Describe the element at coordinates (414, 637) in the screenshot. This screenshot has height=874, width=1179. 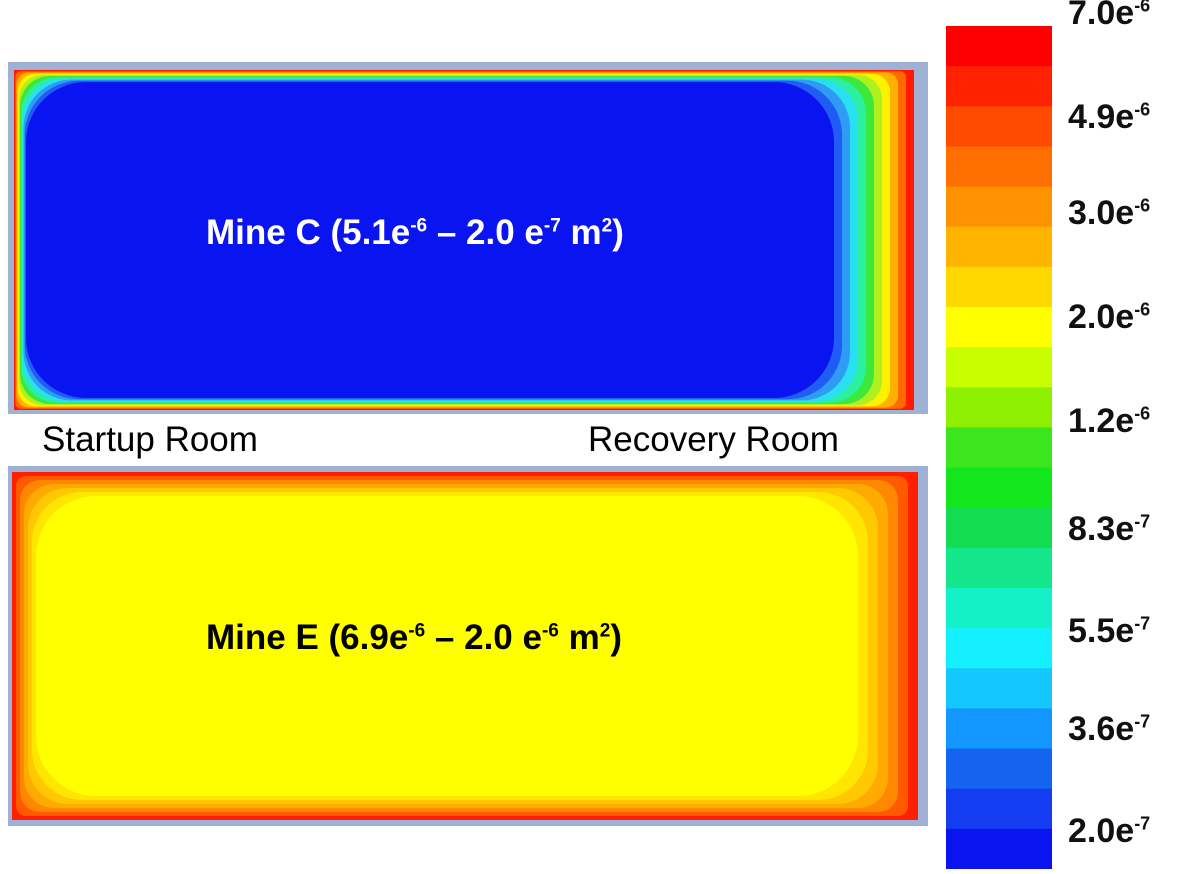
I see `mine-e-label: Mine E (6.9e-6 – 2.0 e-6 m2)` at that location.